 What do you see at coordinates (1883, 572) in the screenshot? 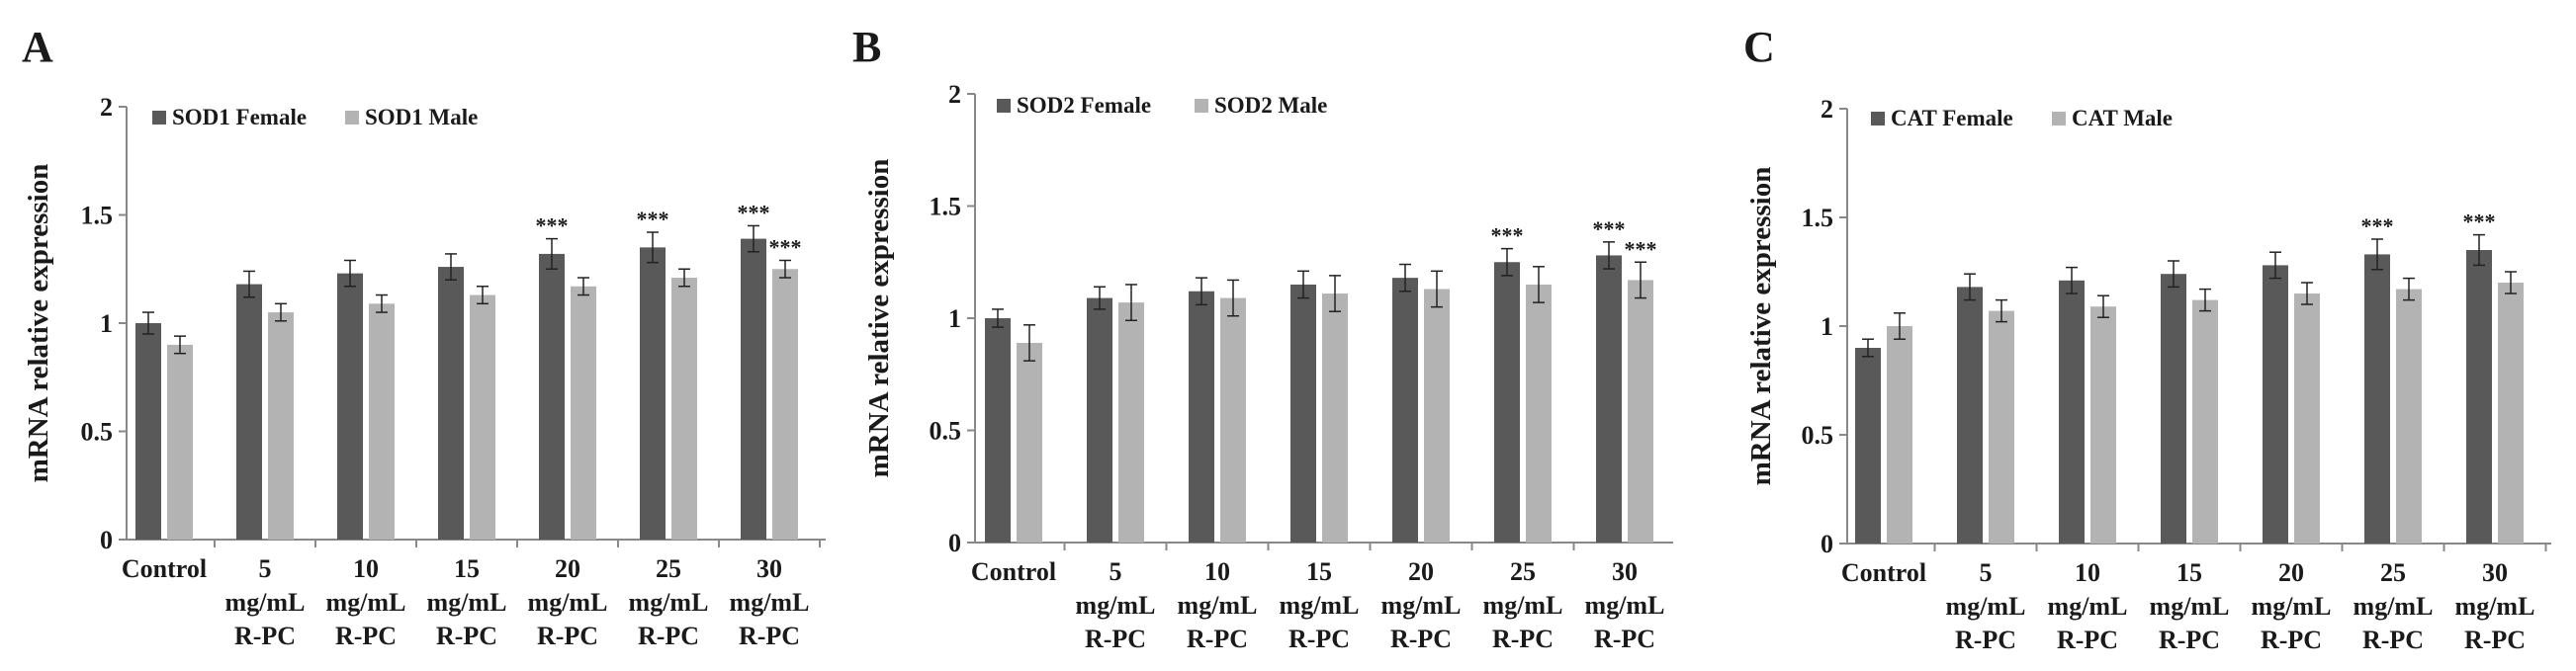
I see `category-label: Control` at bounding box center [1883, 572].